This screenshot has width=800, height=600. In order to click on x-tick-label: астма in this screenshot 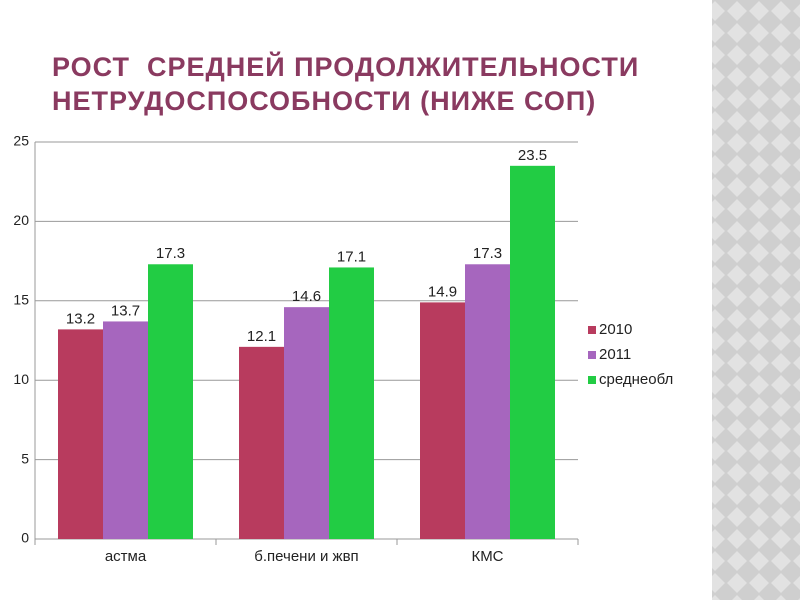, I will do `click(126, 556)`.